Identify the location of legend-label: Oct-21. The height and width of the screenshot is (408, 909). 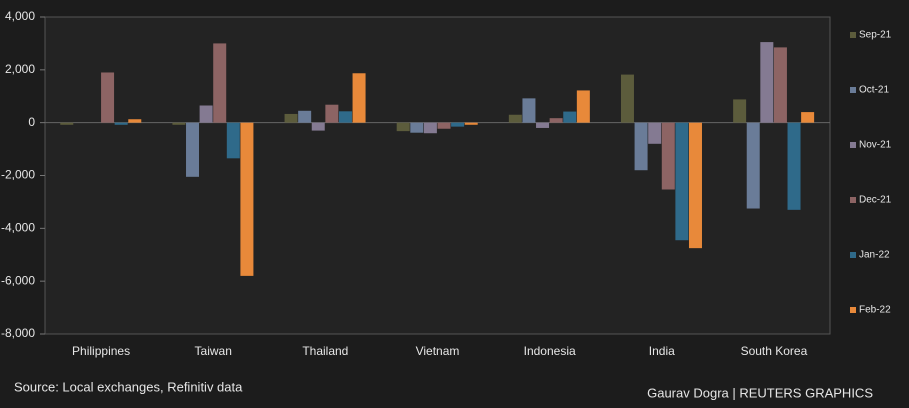
(874, 90).